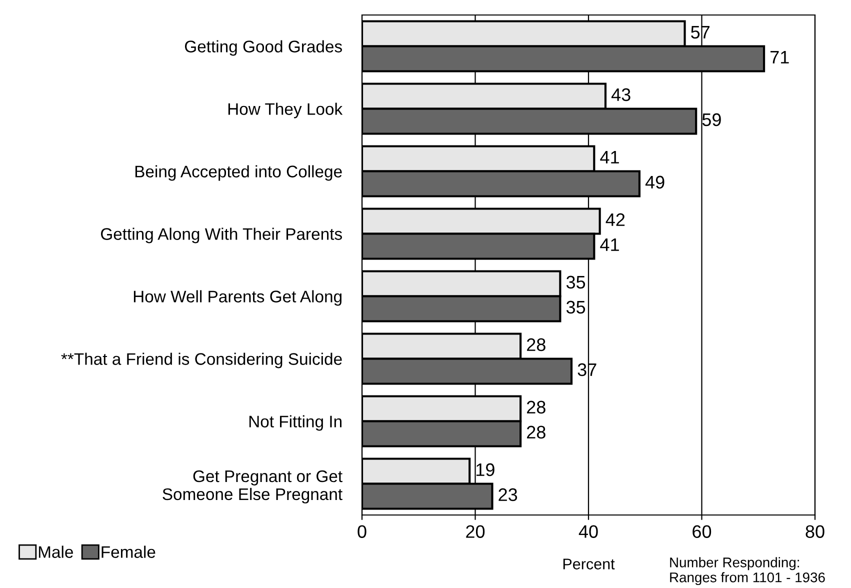 The height and width of the screenshot is (588, 851). Describe the element at coordinates (711, 119) in the screenshot. I see `data-label: 59` at that location.